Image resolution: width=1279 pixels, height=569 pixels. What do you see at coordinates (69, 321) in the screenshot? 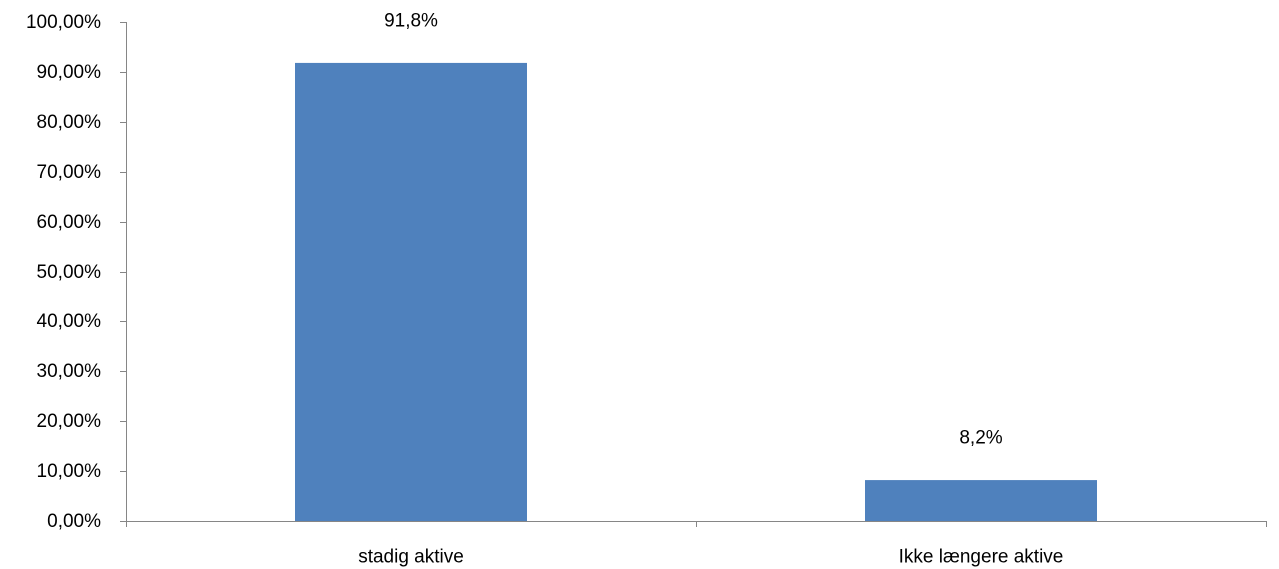
I see `y-tick-label: 40,00%` at bounding box center [69, 321].